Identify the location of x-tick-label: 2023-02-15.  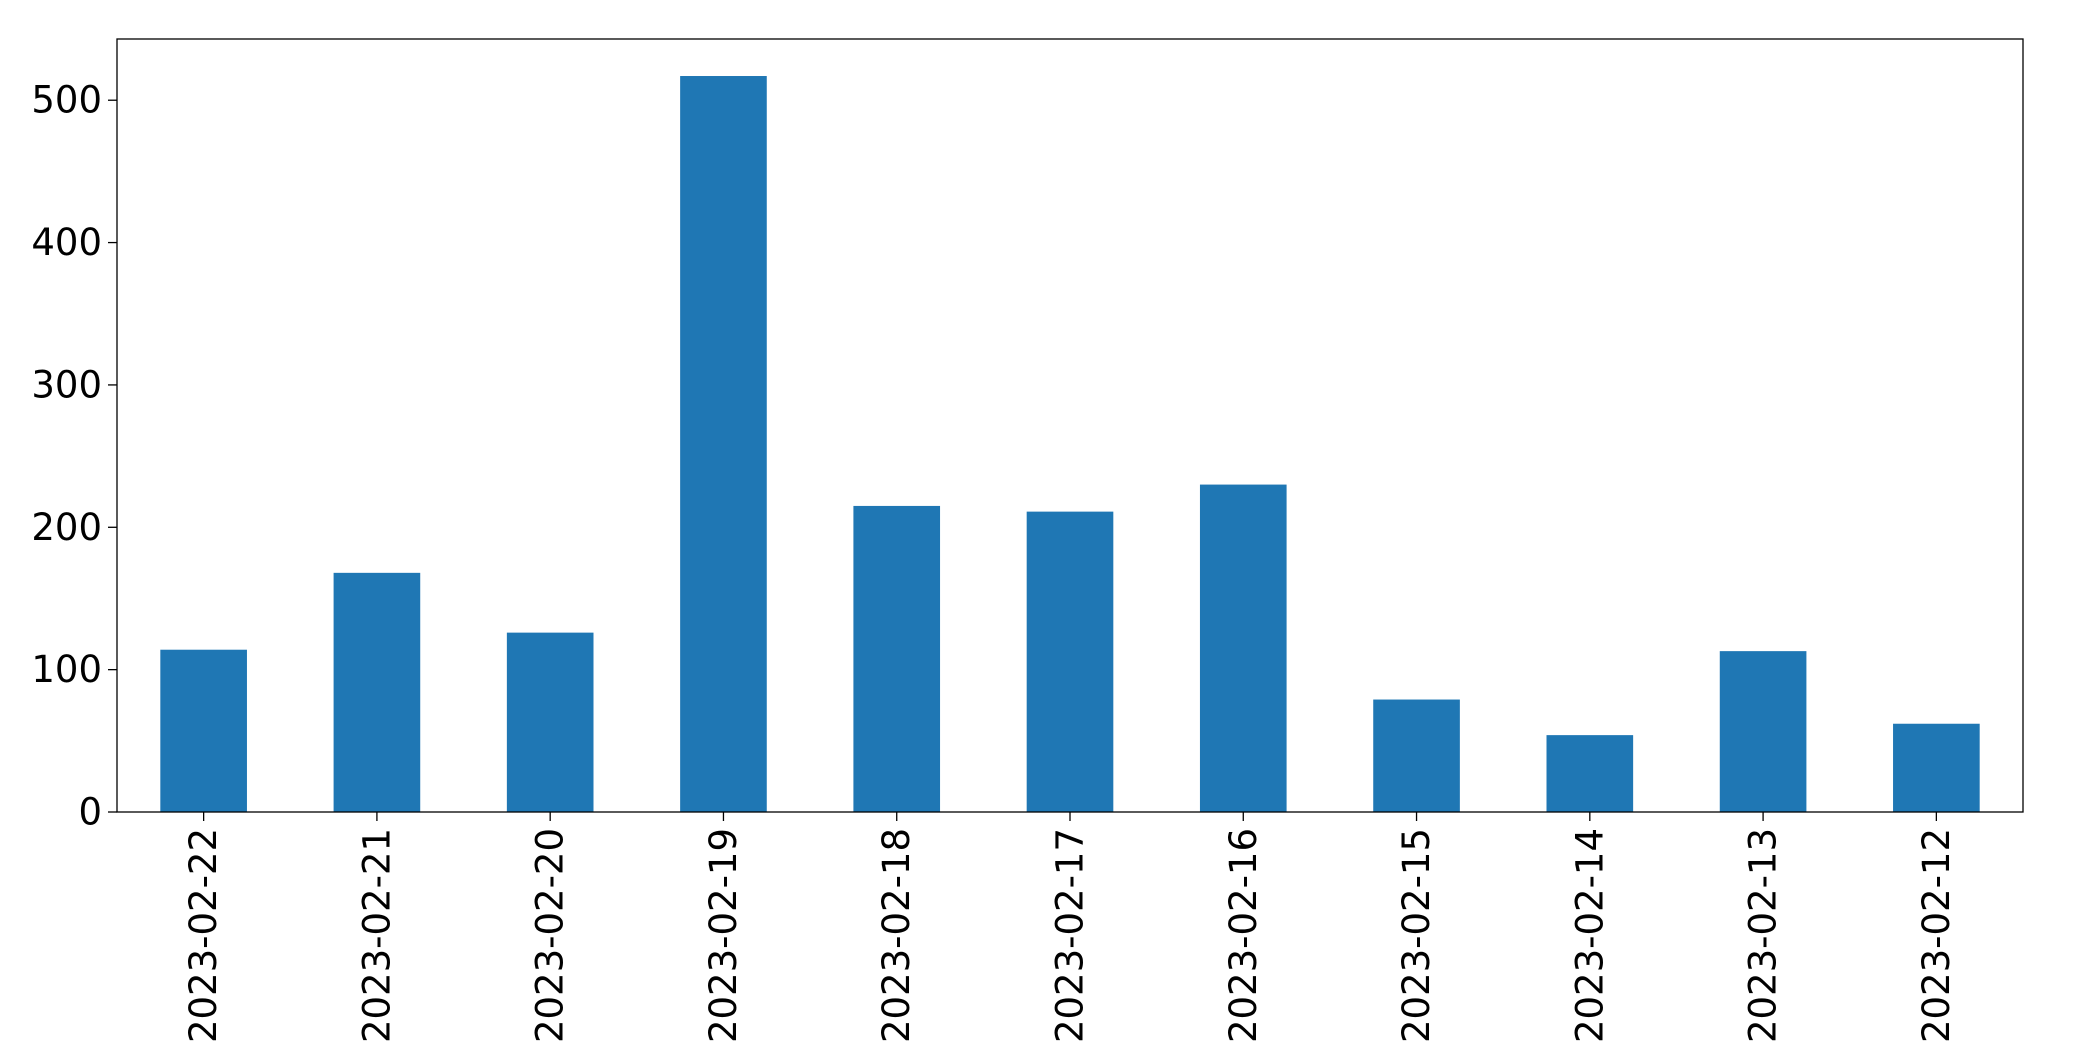
(1416, 935).